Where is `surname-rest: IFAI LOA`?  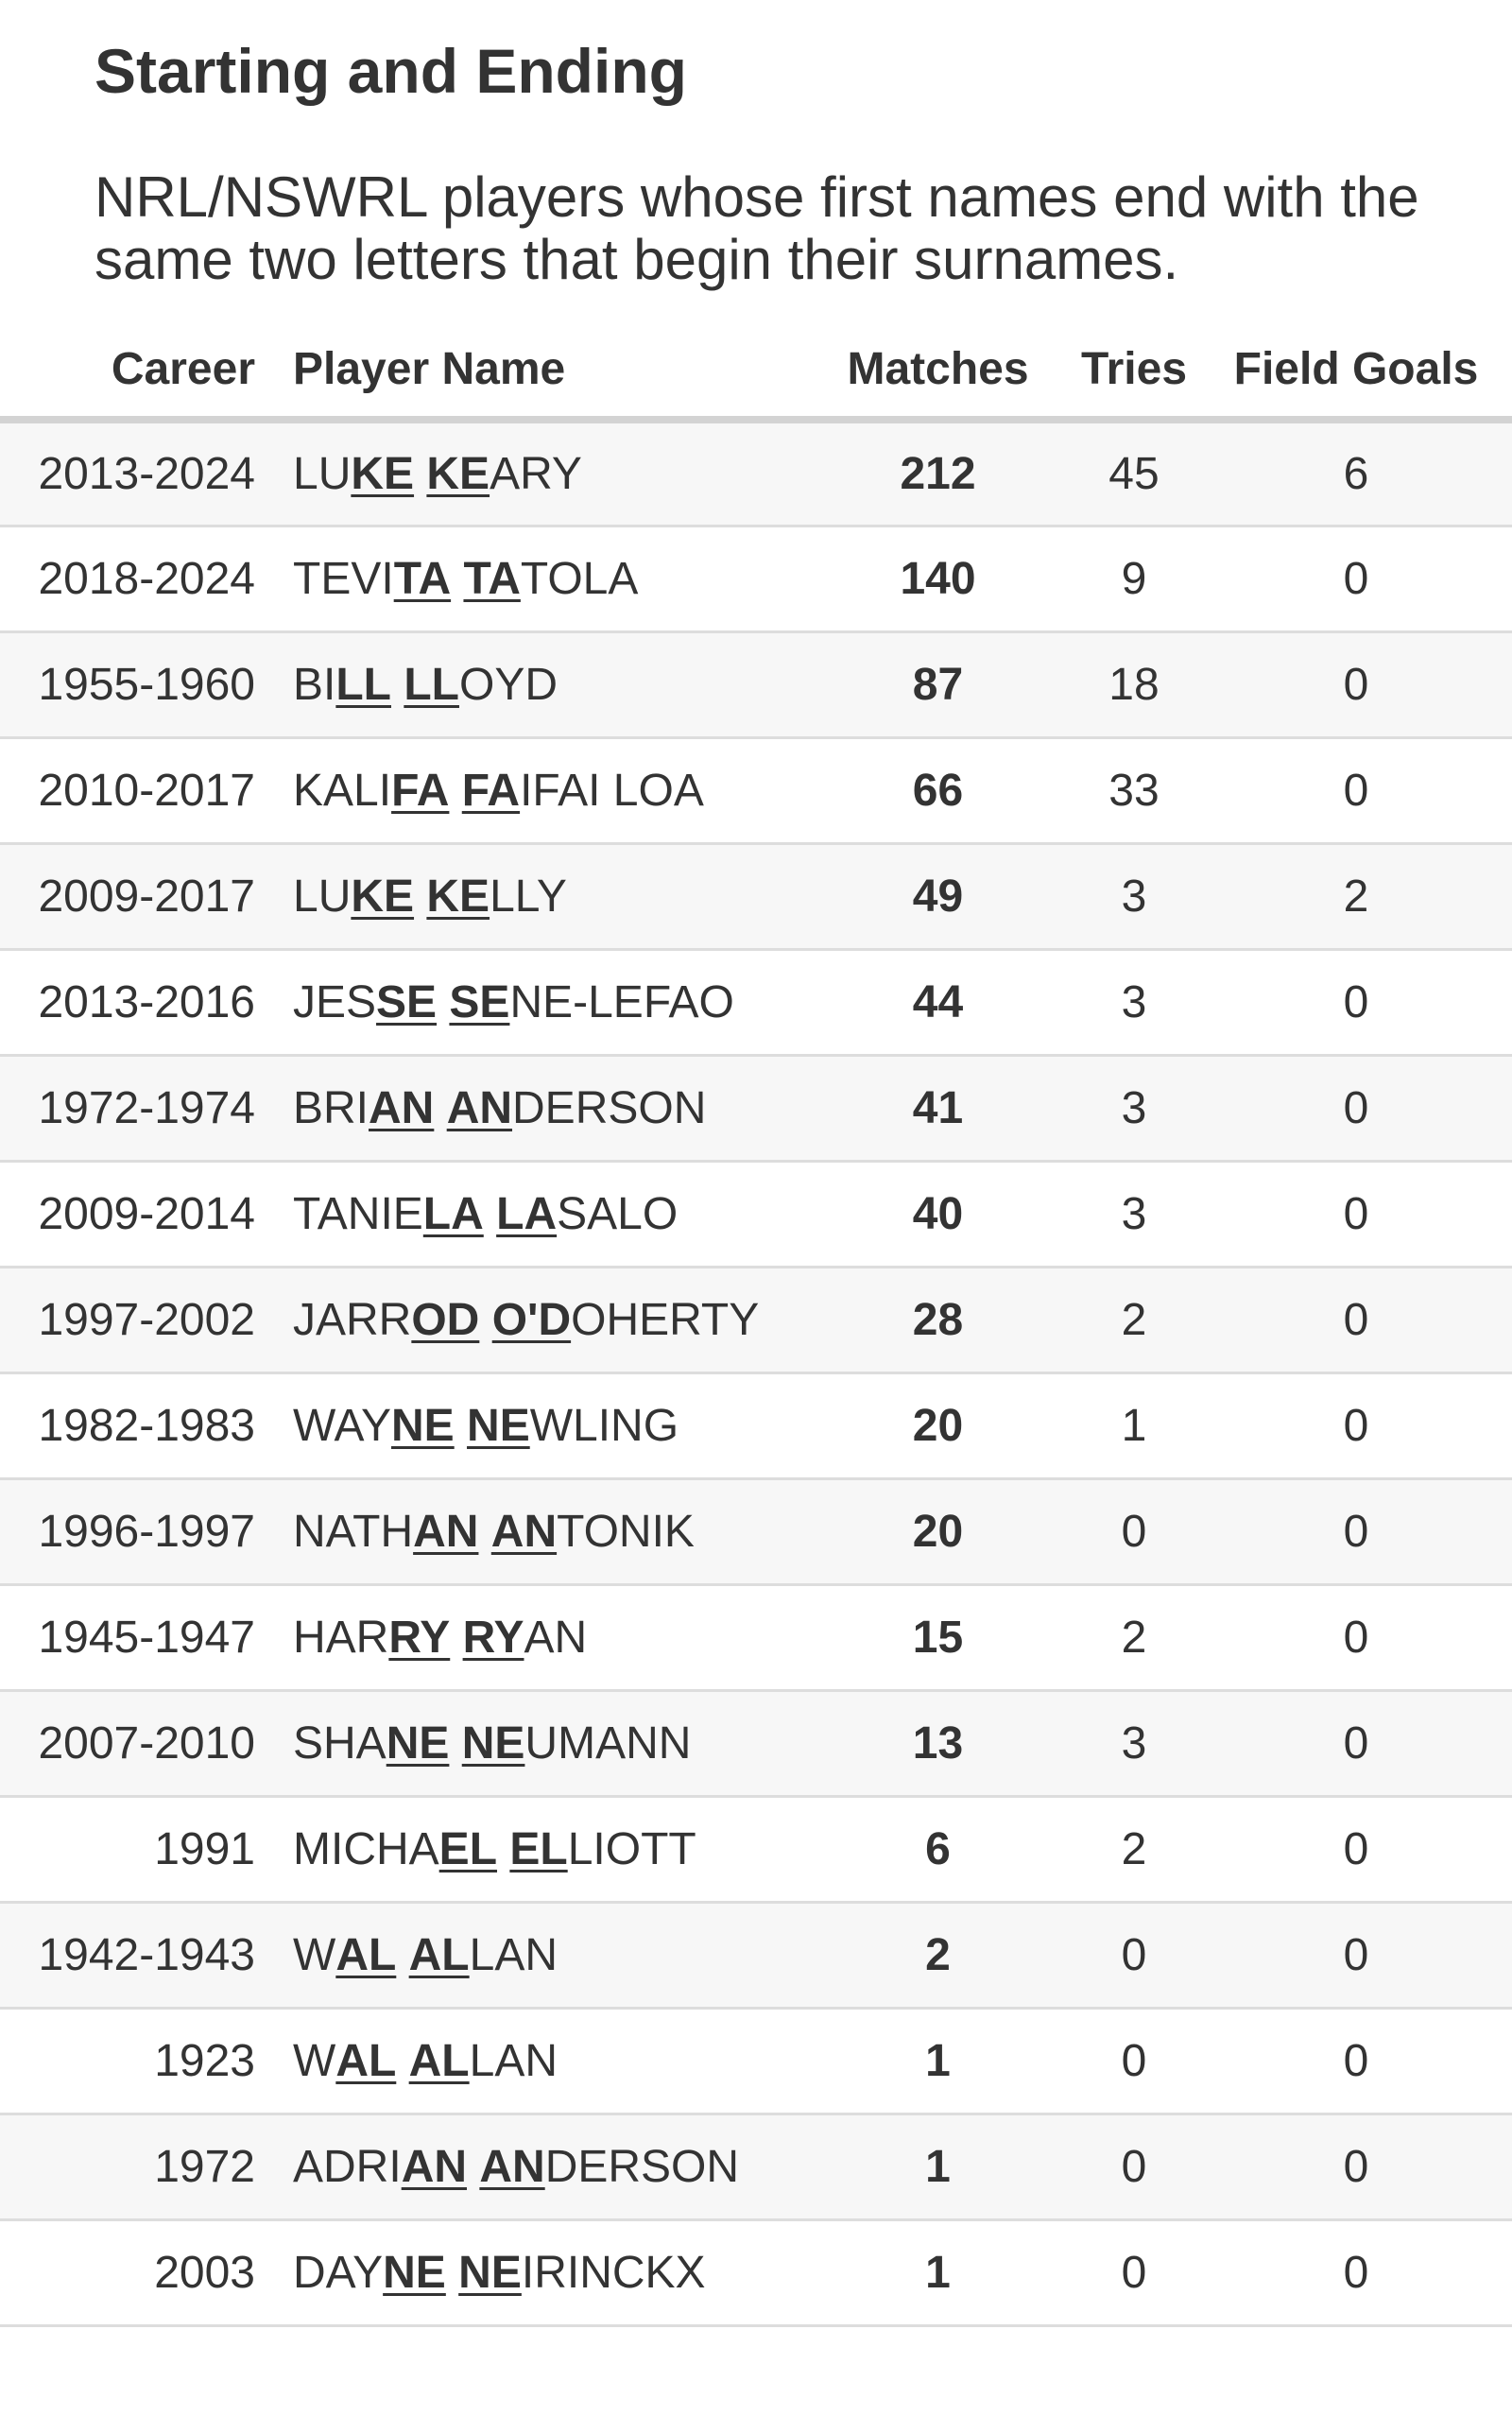 surname-rest: IFAI LOA is located at coordinates (612, 790).